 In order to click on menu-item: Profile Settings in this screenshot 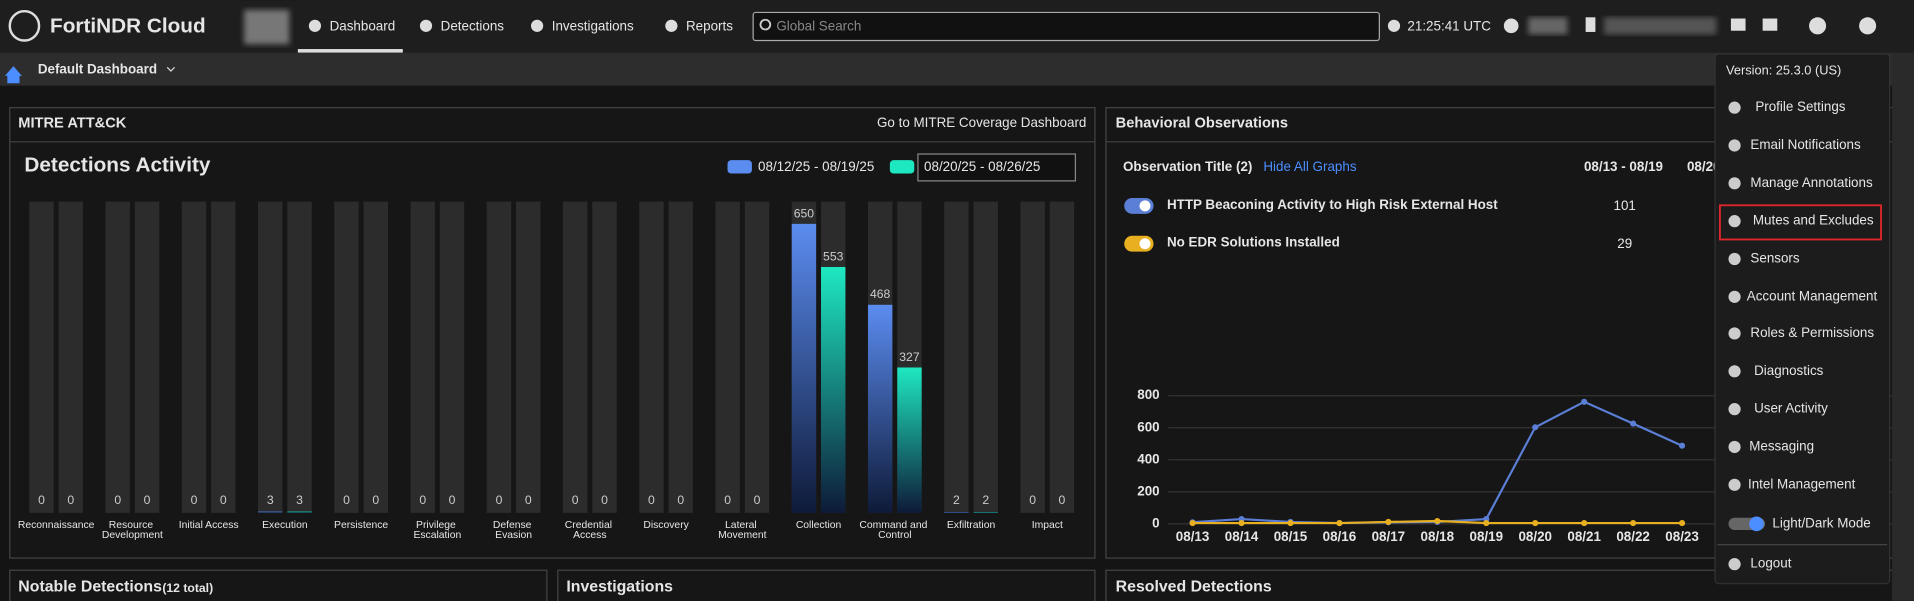, I will do `click(1800, 106)`.